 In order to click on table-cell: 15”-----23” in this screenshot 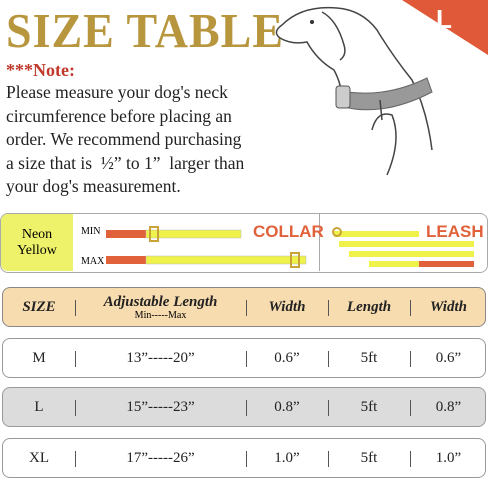, I will do `click(160, 407)`.